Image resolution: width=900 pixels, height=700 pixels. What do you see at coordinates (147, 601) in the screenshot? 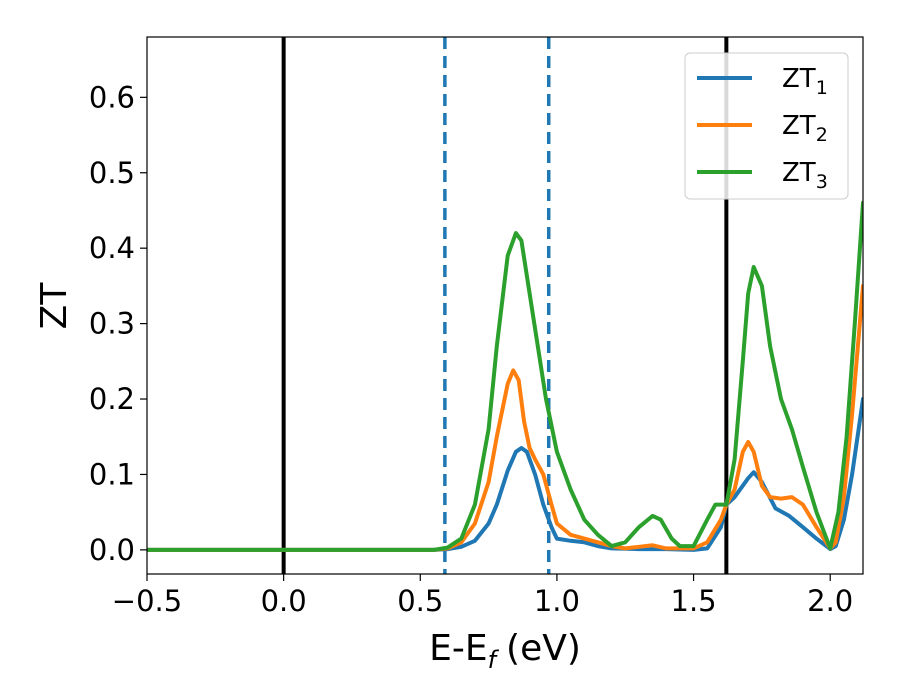
I see `x-tick-label: −0.5` at bounding box center [147, 601].